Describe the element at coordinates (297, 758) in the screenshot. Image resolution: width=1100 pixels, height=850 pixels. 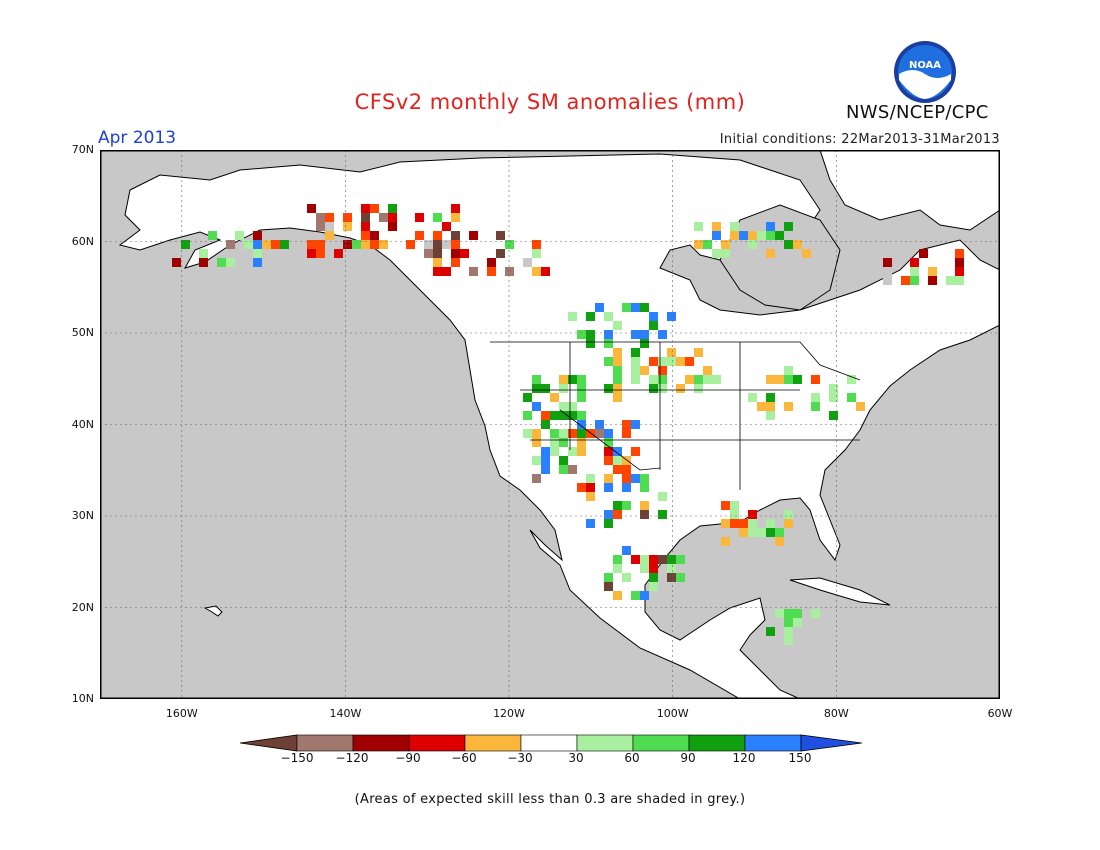
I see `scale-tick: −150` at that location.